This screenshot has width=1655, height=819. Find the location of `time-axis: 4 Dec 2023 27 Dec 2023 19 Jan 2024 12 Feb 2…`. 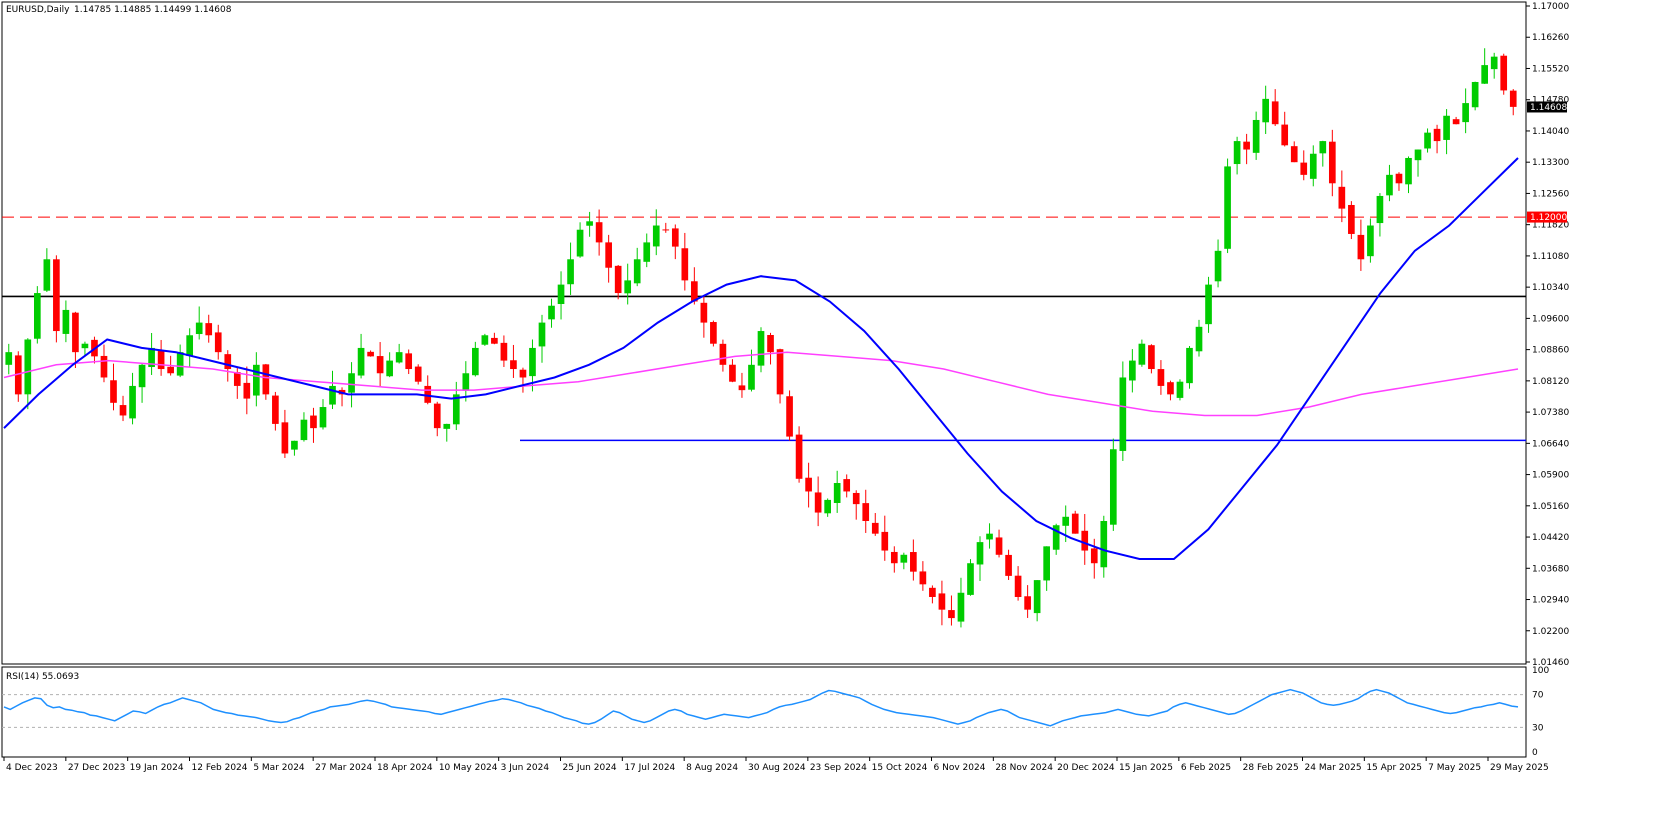

time-axis: 4 Dec 2023 27 Dec 2023 19 Jan 2024 12 Feb 2… is located at coordinates (776, 765).